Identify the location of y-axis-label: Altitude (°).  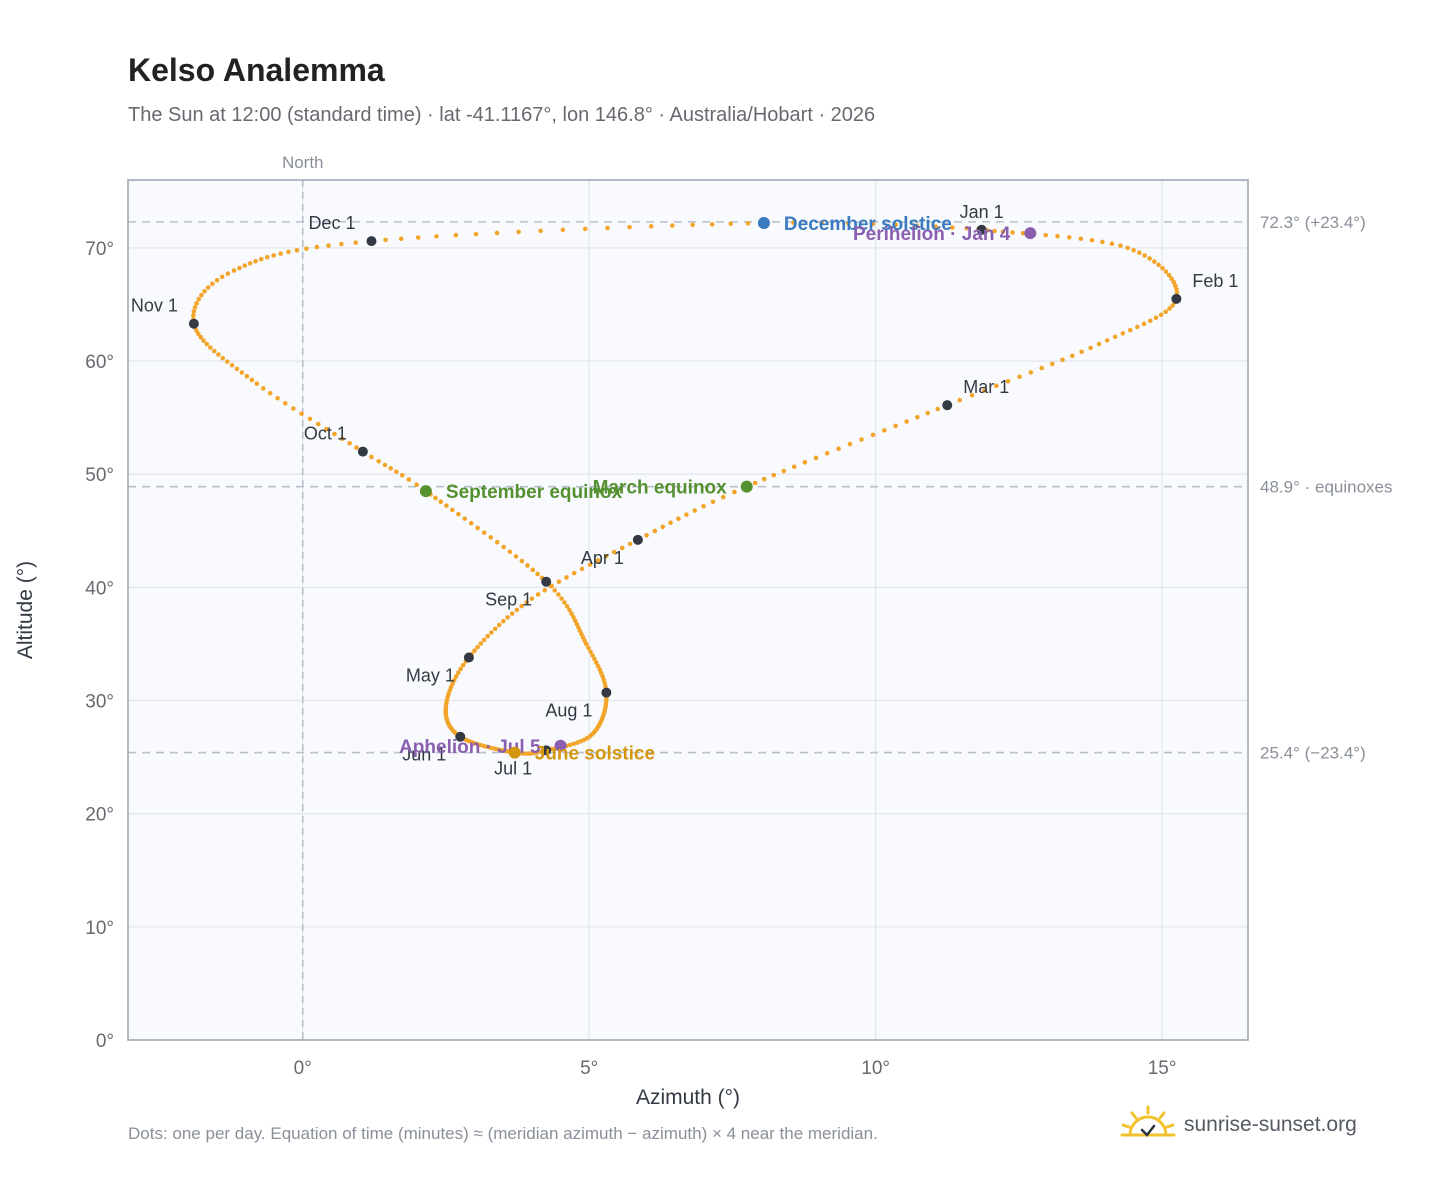
(25, 610).